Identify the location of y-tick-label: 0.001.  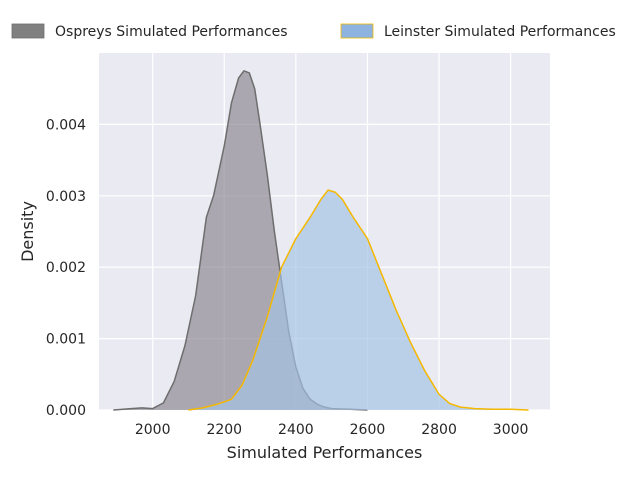
(66, 340).